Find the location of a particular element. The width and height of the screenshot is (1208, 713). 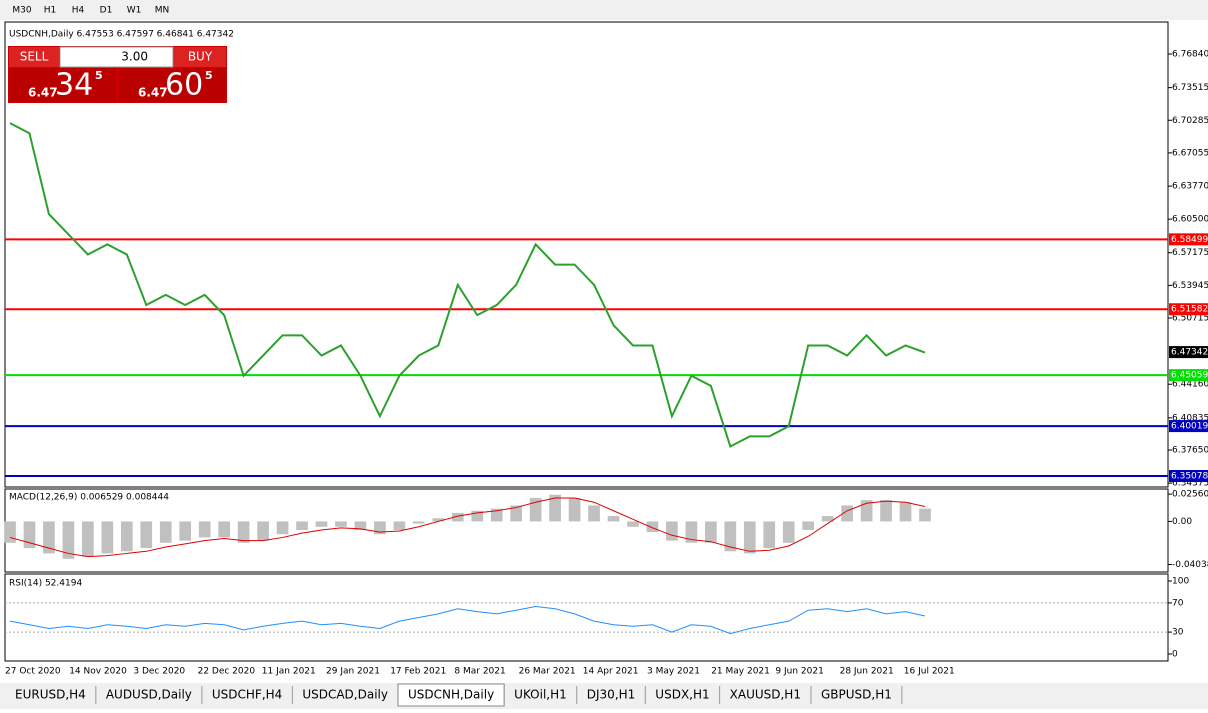

ask-pips: 60 is located at coordinates (184, 85).